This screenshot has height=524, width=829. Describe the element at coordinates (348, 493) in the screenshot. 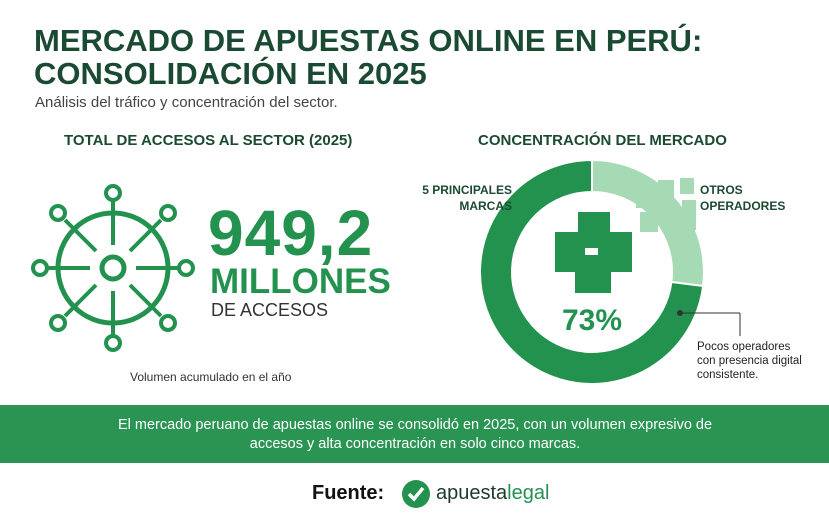

I see `source-label: Fuente:` at that location.